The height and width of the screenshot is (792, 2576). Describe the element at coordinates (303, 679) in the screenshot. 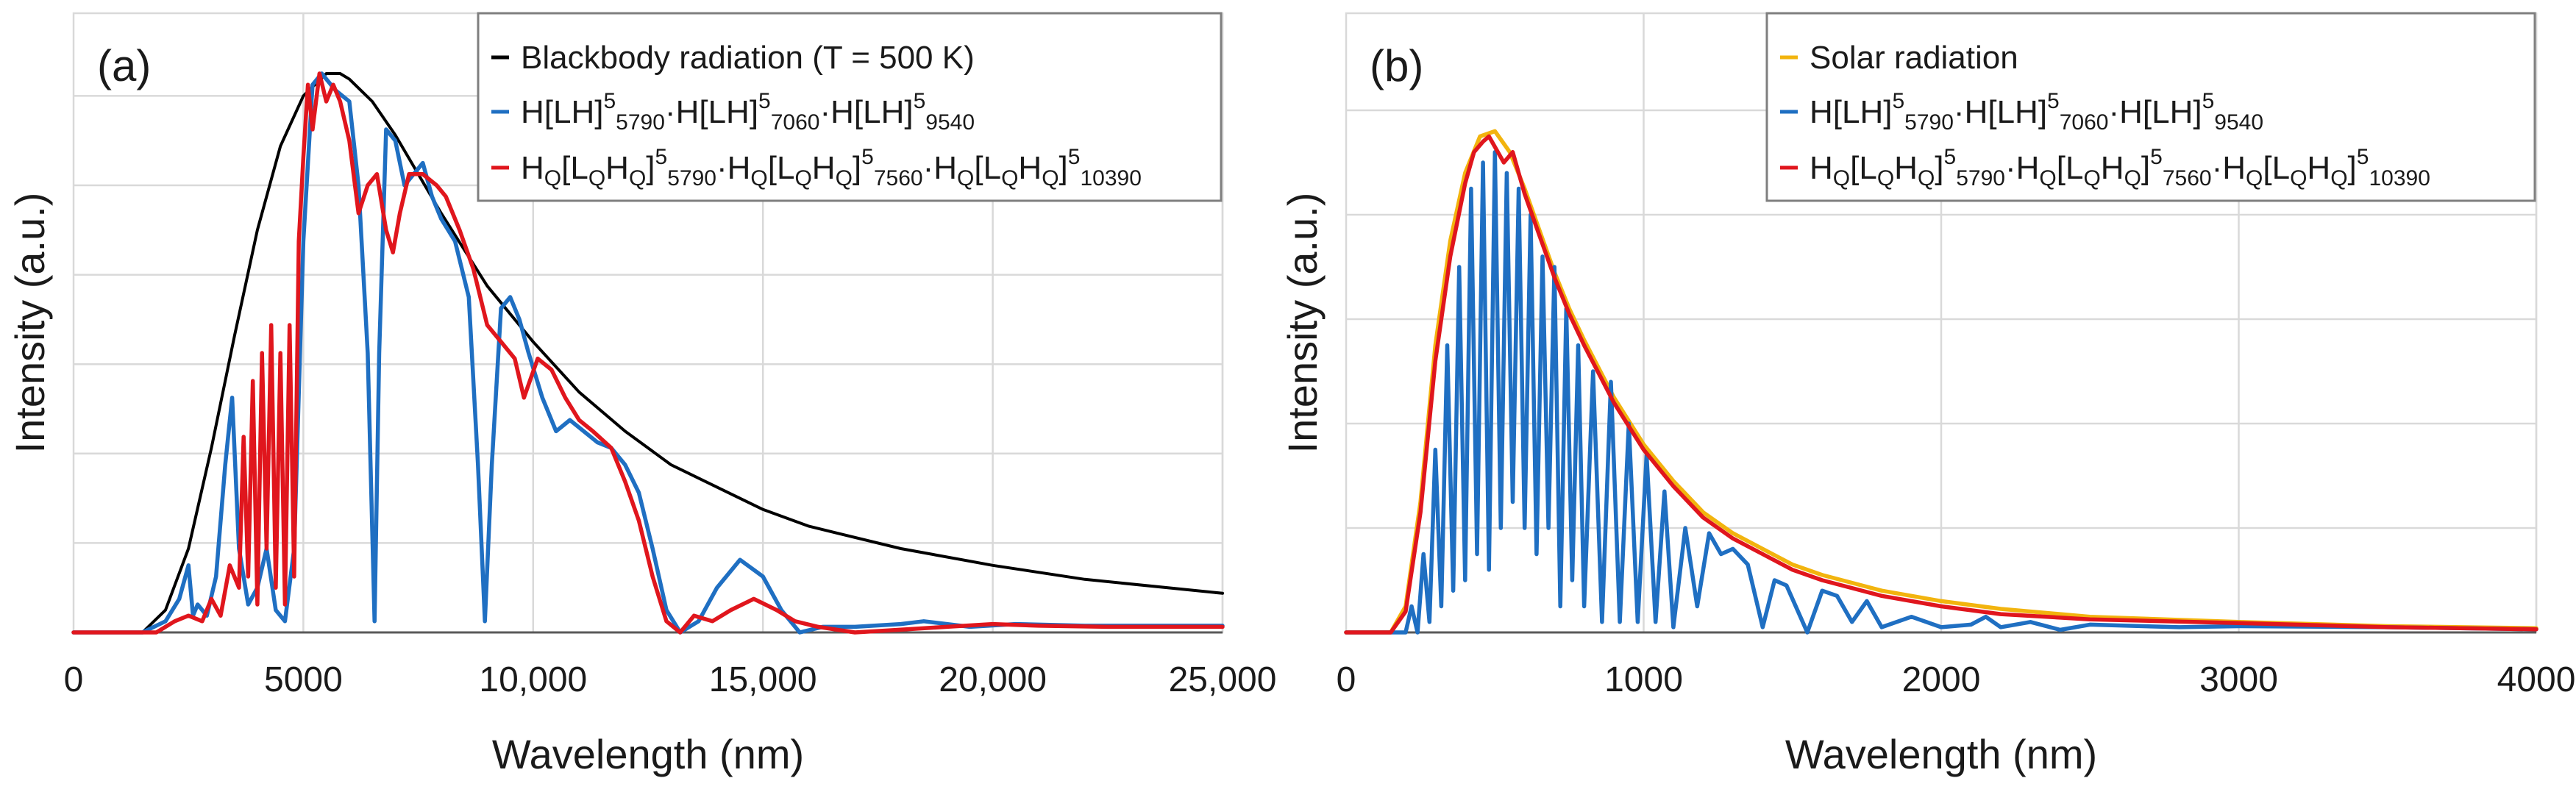

I see `x-tick-label: 5000` at that location.